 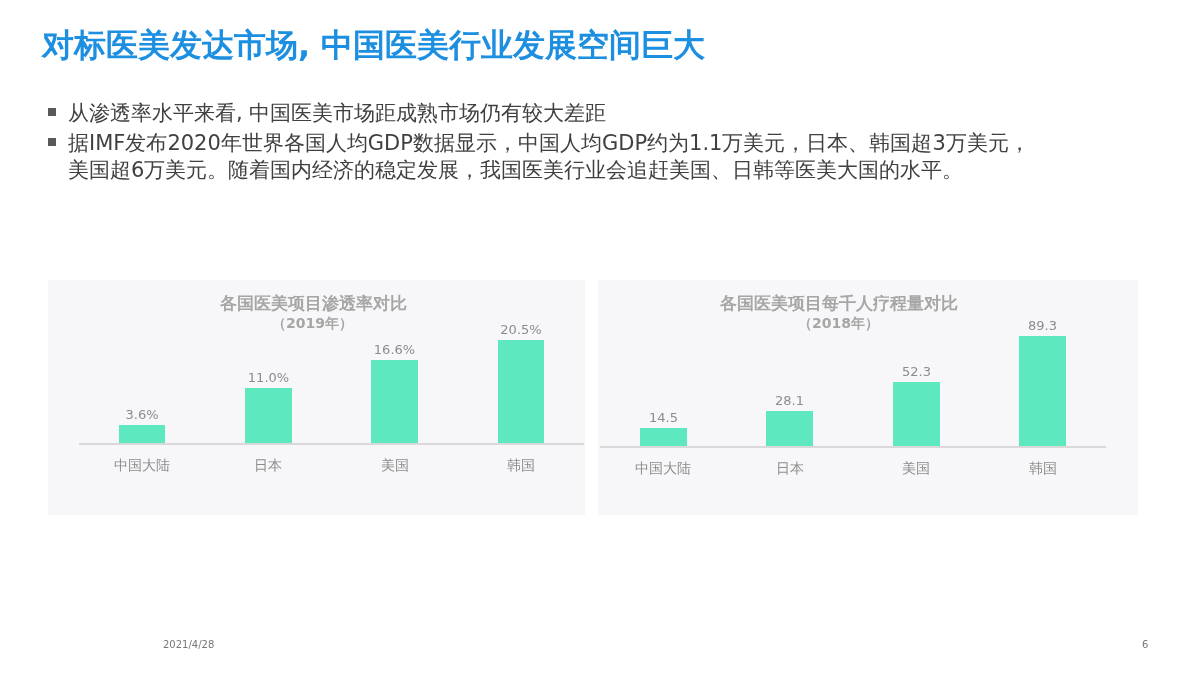 What do you see at coordinates (373, 45) in the screenshot?
I see `text: 对标医美发达市场, 中国医美行业发展空间巨大` at bounding box center [373, 45].